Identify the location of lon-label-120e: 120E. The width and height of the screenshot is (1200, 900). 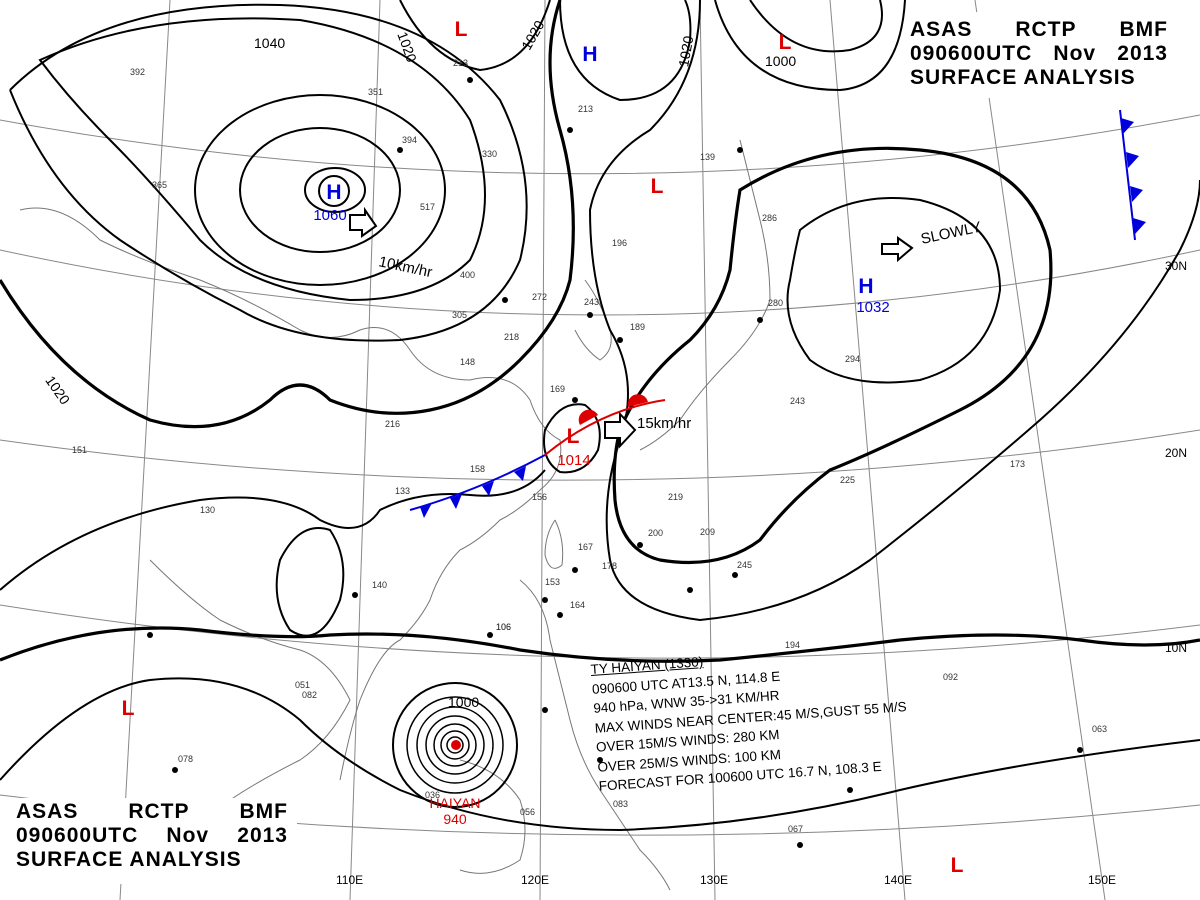
(535, 880).